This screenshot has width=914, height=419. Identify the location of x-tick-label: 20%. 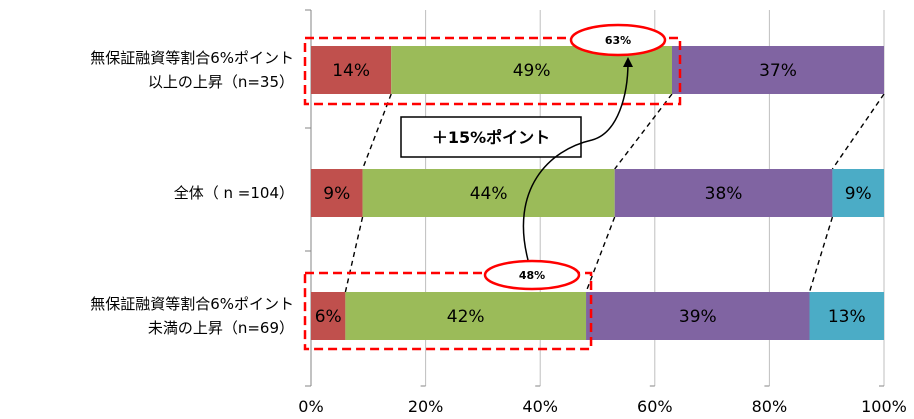
(426, 406).